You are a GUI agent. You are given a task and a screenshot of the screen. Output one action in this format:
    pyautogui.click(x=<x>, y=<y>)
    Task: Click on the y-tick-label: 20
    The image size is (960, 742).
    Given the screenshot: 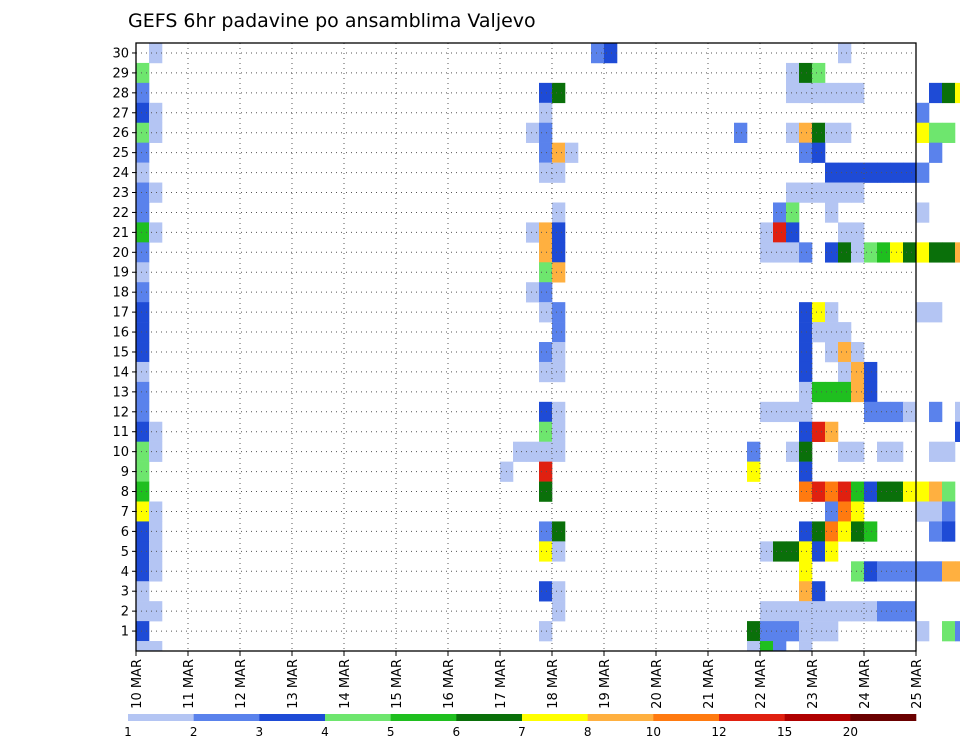 What is the action you would take?
    pyautogui.click(x=120, y=253)
    